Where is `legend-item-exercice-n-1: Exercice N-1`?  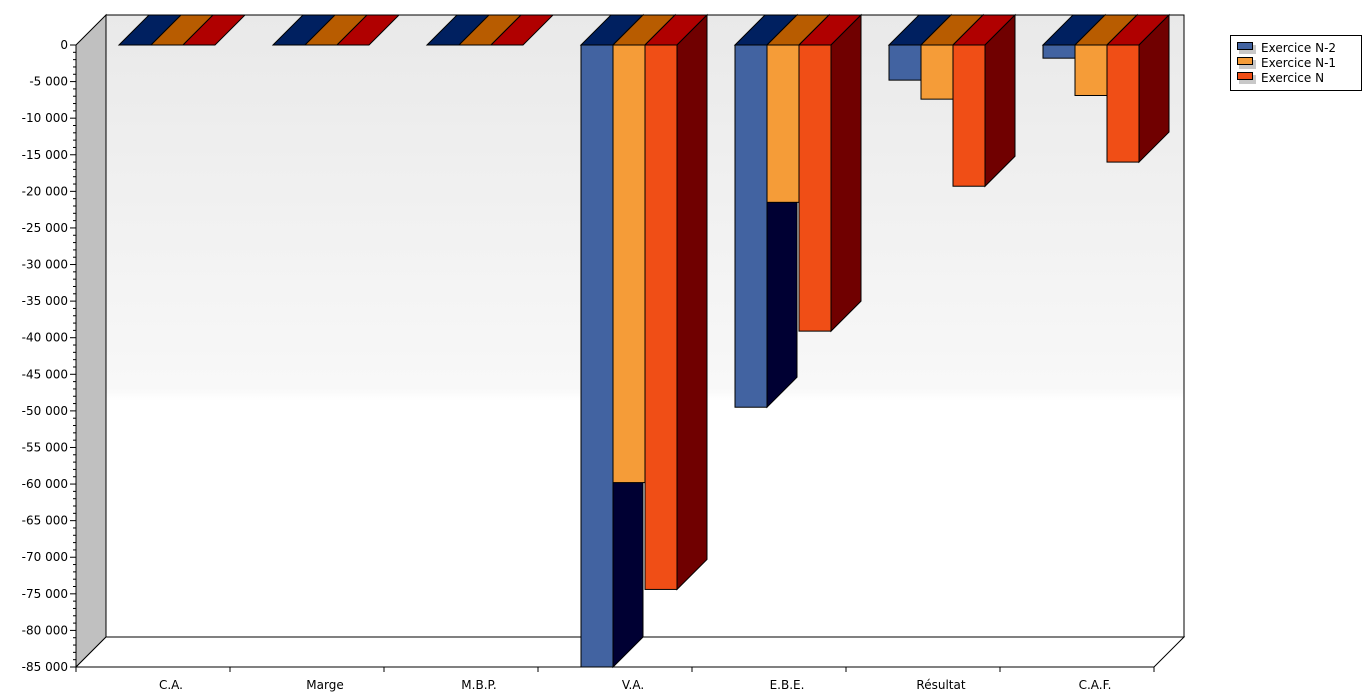 legend-item-exercice-n-1: Exercice N-1 is located at coordinates (1299, 62).